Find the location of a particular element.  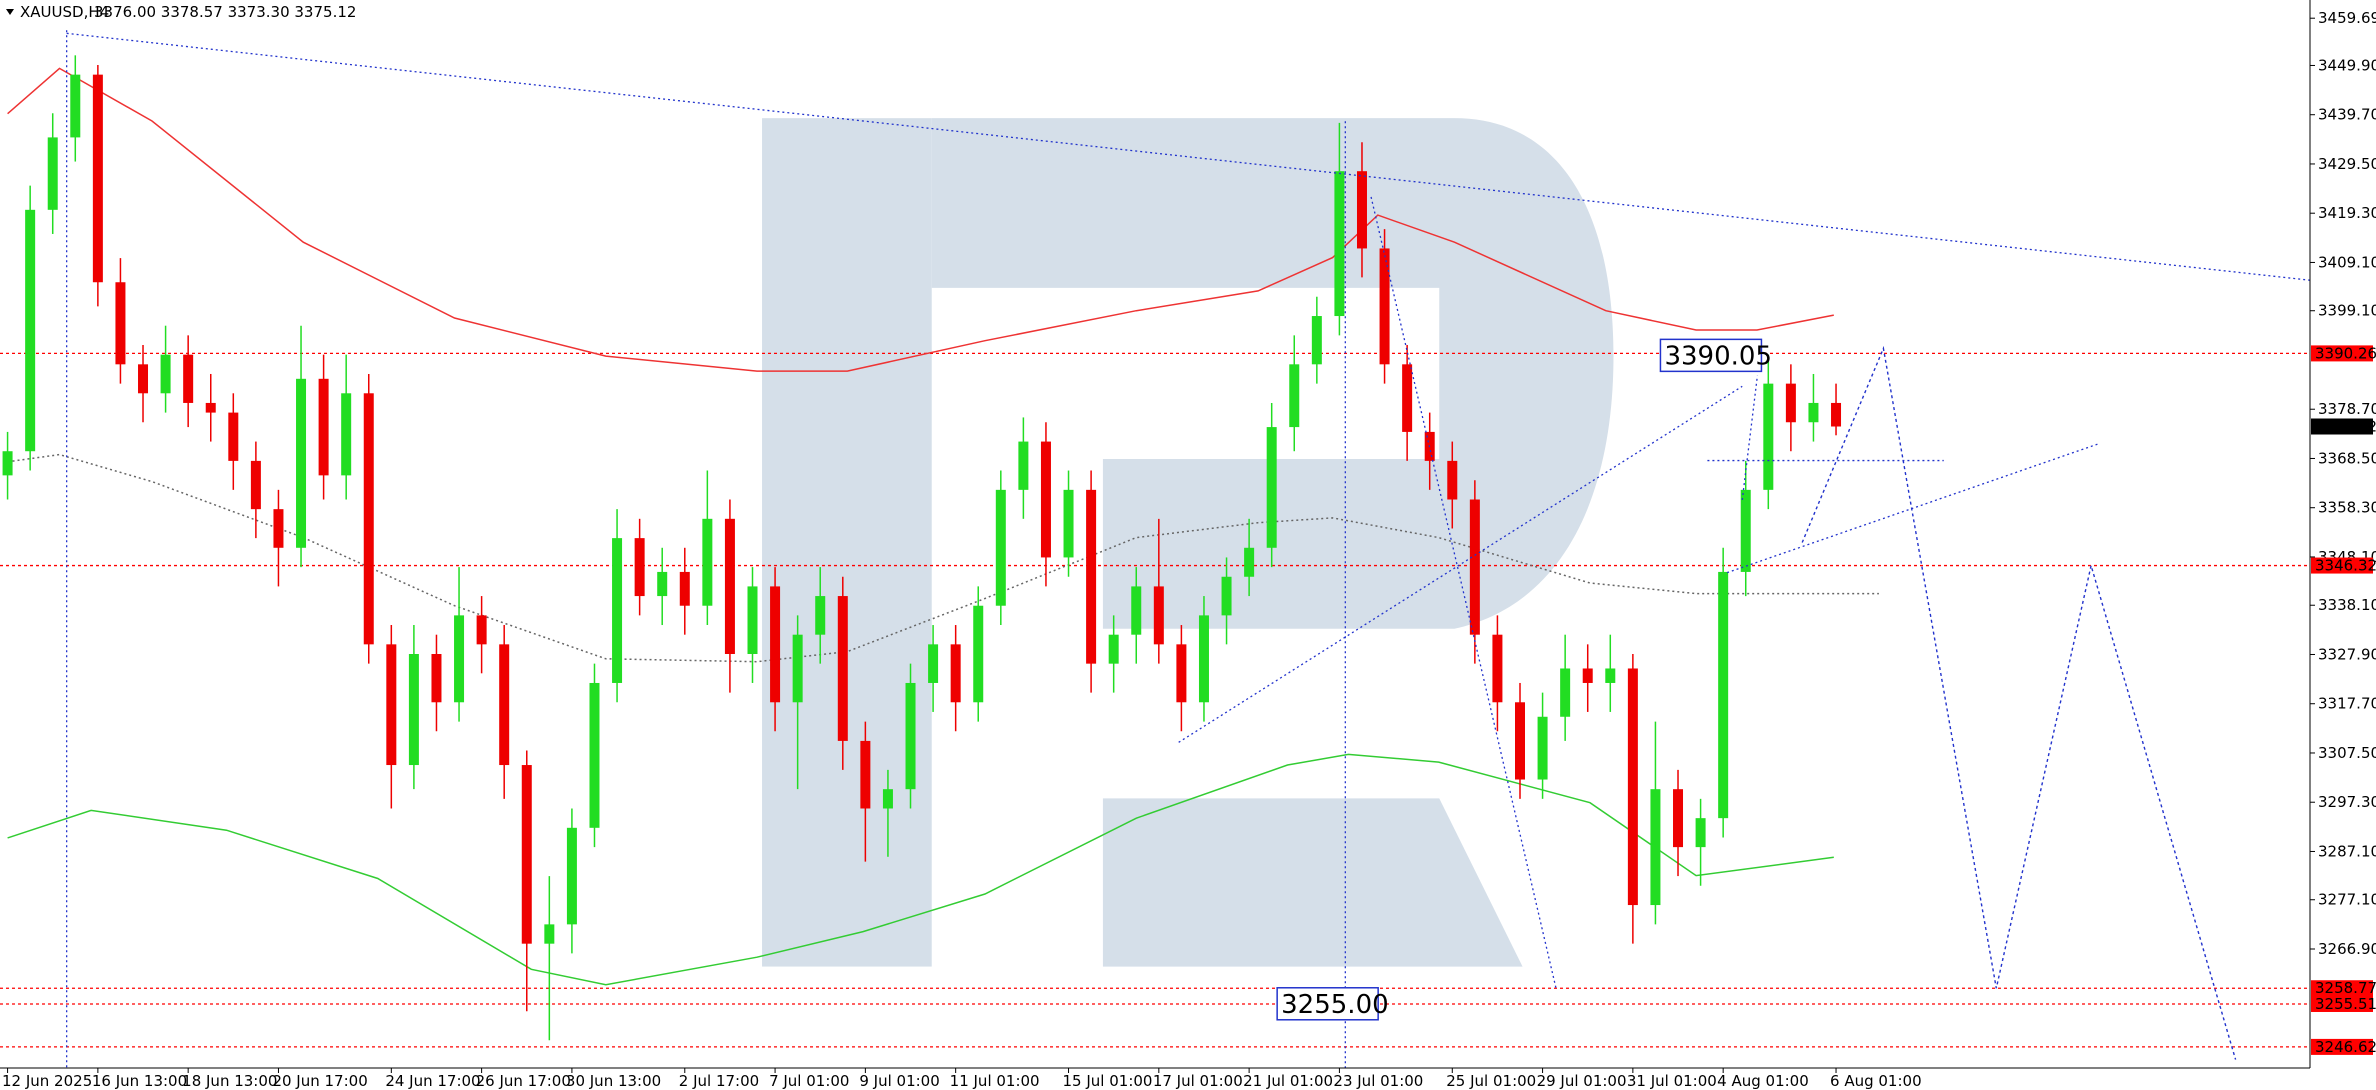

x-tick-label: 11 Jul 01:00 is located at coordinates (995, 1081).